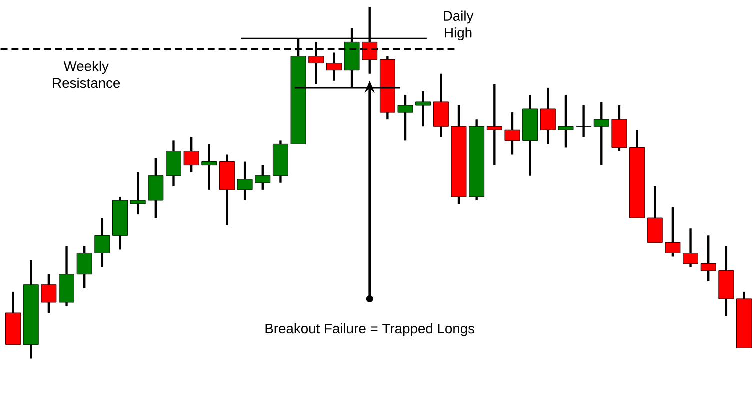 The width and height of the screenshot is (752, 418). What do you see at coordinates (459, 25) in the screenshot?
I see `ref-line-label: Daily High` at bounding box center [459, 25].